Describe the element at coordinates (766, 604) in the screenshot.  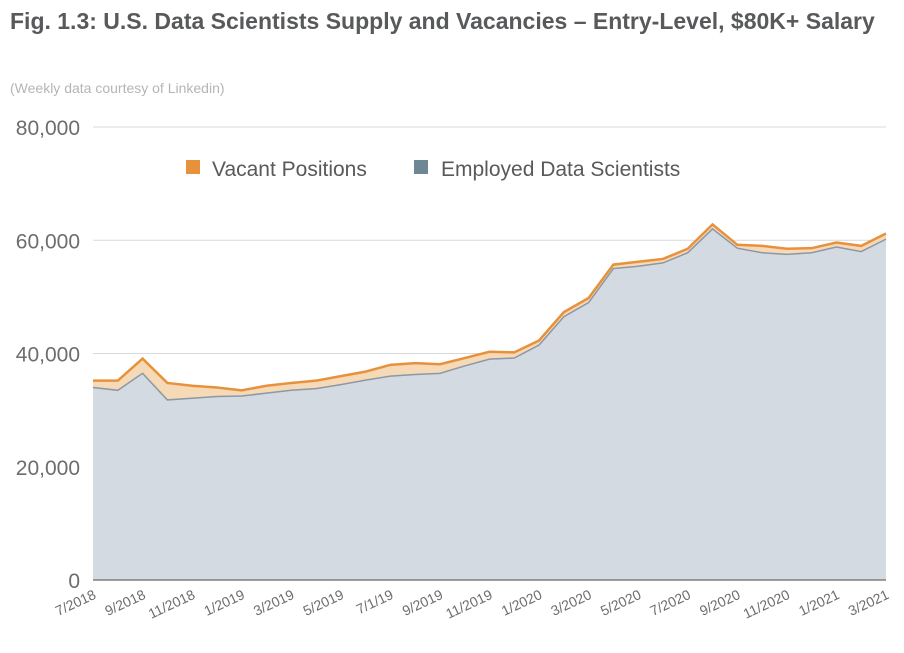
I see `x-tick-label: 11/2020` at that location.